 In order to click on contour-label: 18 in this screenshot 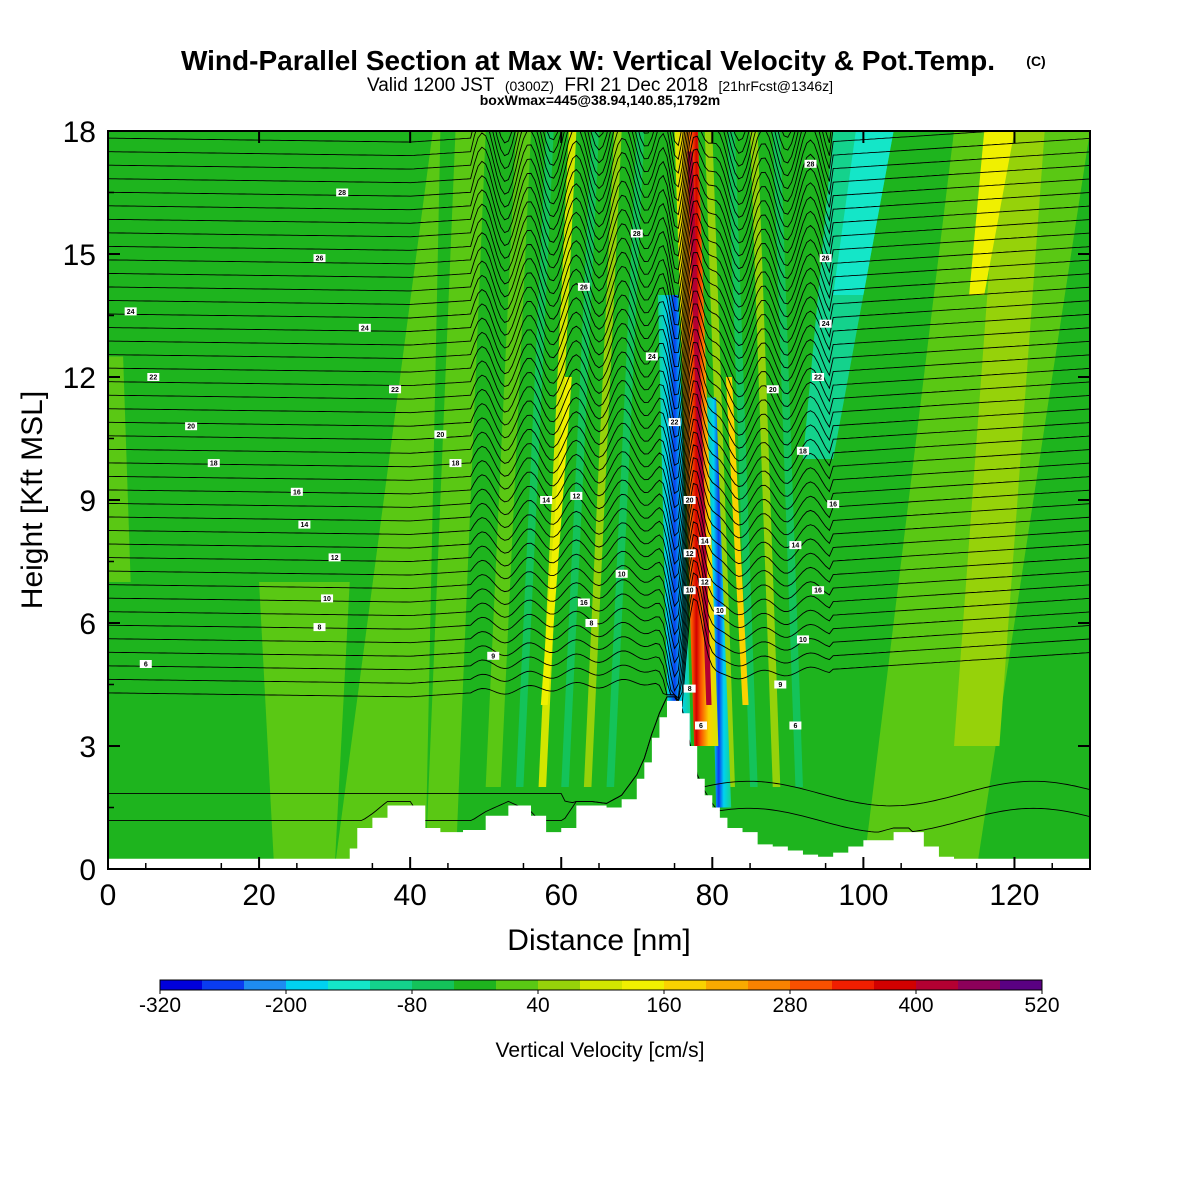, I will do `click(214, 464)`.